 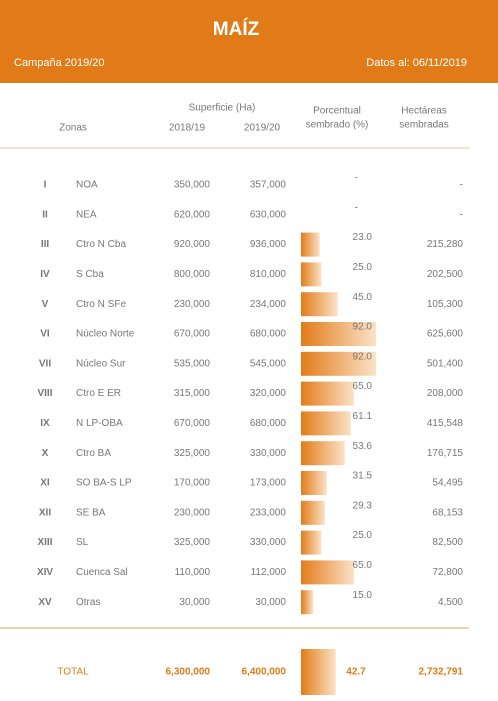 I want to click on zone-name: N LP-OBA, so click(x=99, y=423).